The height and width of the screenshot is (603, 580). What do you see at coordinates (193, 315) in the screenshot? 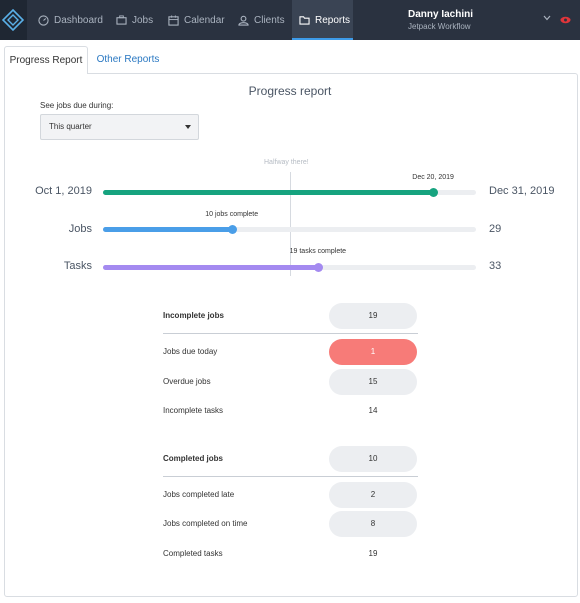
I see `incomplete-jobs-label: Incomplete jobs` at bounding box center [193, 315].